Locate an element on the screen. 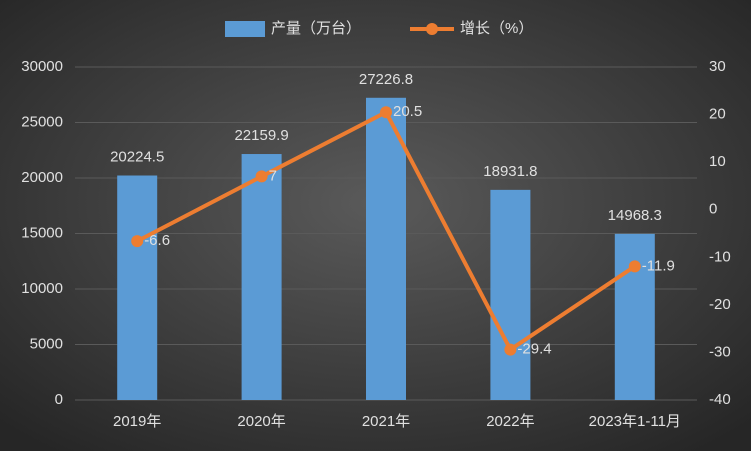 The height and width of the screenshot is (451, 751). bar-value-label: 22159.9 is located at coordinates (261, 135).